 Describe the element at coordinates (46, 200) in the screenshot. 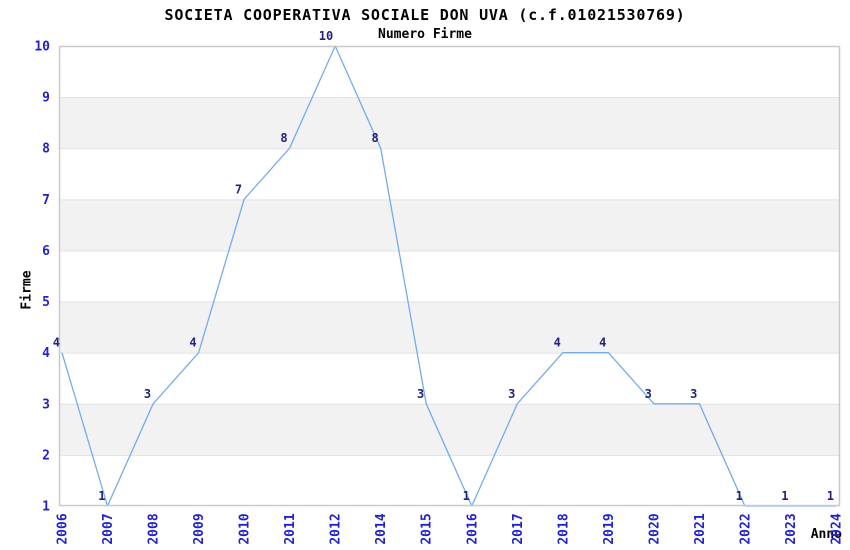

I see `y-tick-label: 7` at that location.